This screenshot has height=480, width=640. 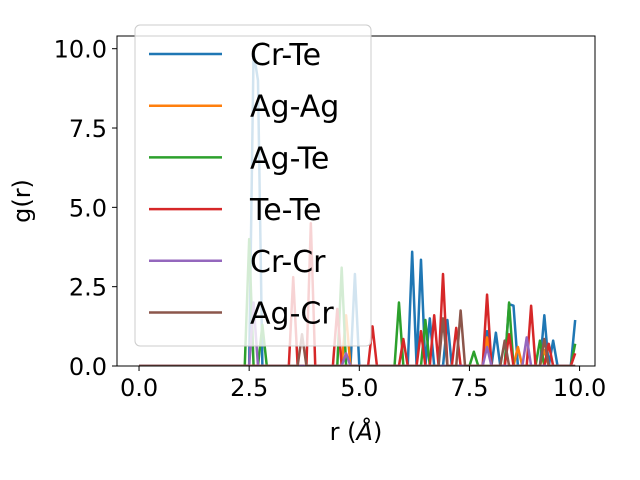 I want to click on legend-item-ag-cr: Ag-Cr, so click(x=241, y=314).